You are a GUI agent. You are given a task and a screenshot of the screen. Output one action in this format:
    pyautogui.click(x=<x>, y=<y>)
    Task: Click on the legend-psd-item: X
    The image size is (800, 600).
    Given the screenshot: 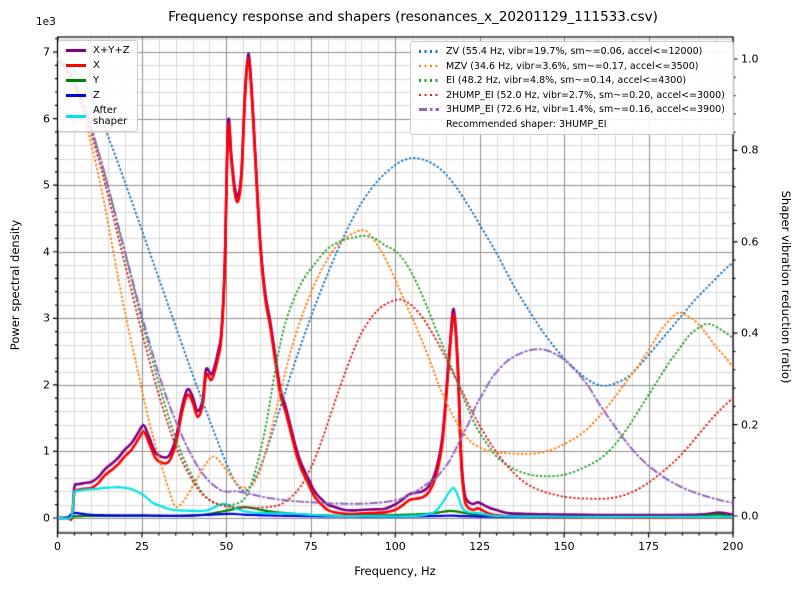 What is the action you would take?
    pyautogui.click(x=98, y=65)
    